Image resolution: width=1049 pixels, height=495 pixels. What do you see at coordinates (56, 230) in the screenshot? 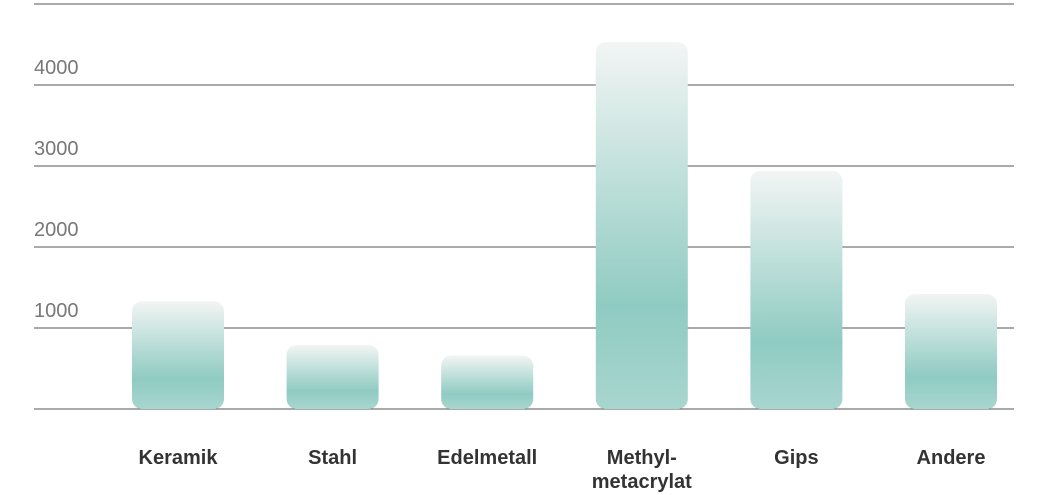
I see `y-tick-label: 2000` at bounding box center [56, 230].